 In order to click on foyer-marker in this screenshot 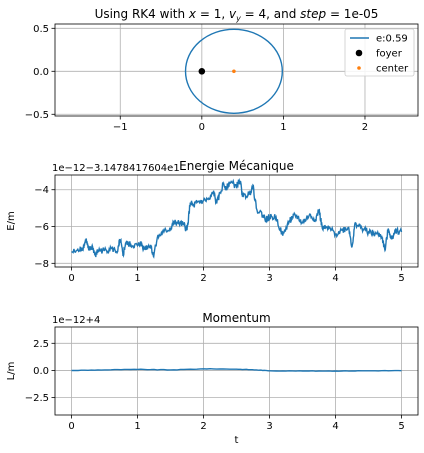, I will do `click(202, 71)`.